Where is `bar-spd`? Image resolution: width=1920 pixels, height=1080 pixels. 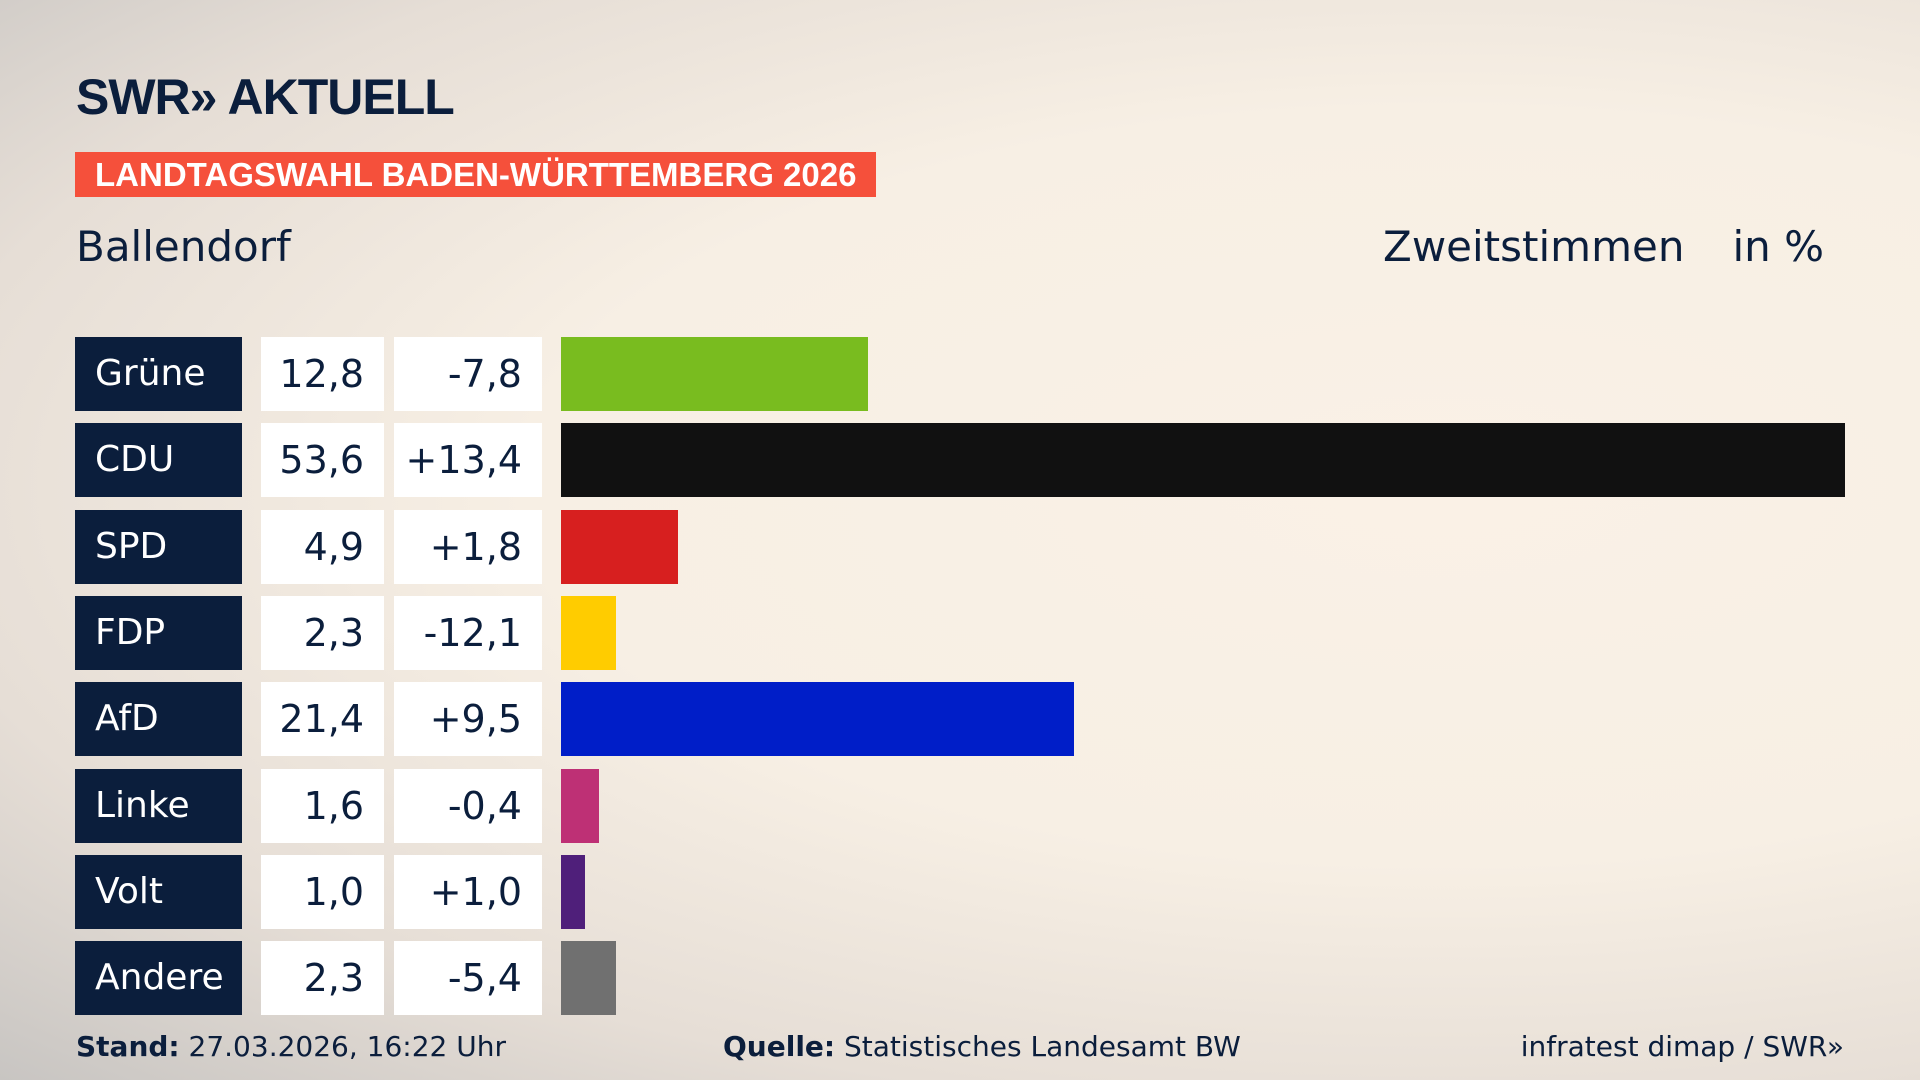 bar-spd is located at coordinates (620, 546).